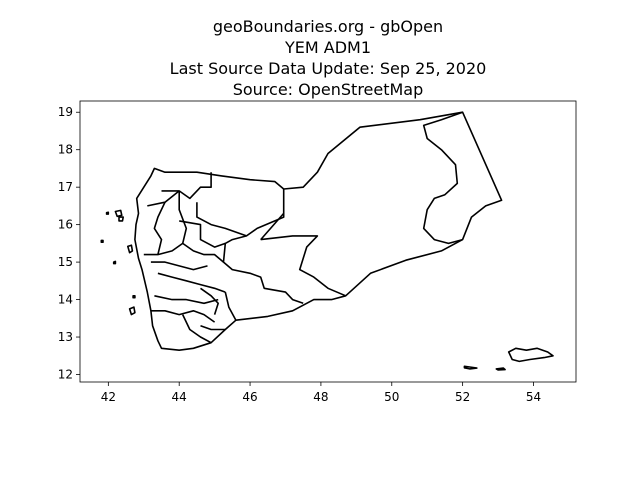 The width and height of the screenshot is (640, 480). I want to click on boundary-amran-west, so click(163, 198).